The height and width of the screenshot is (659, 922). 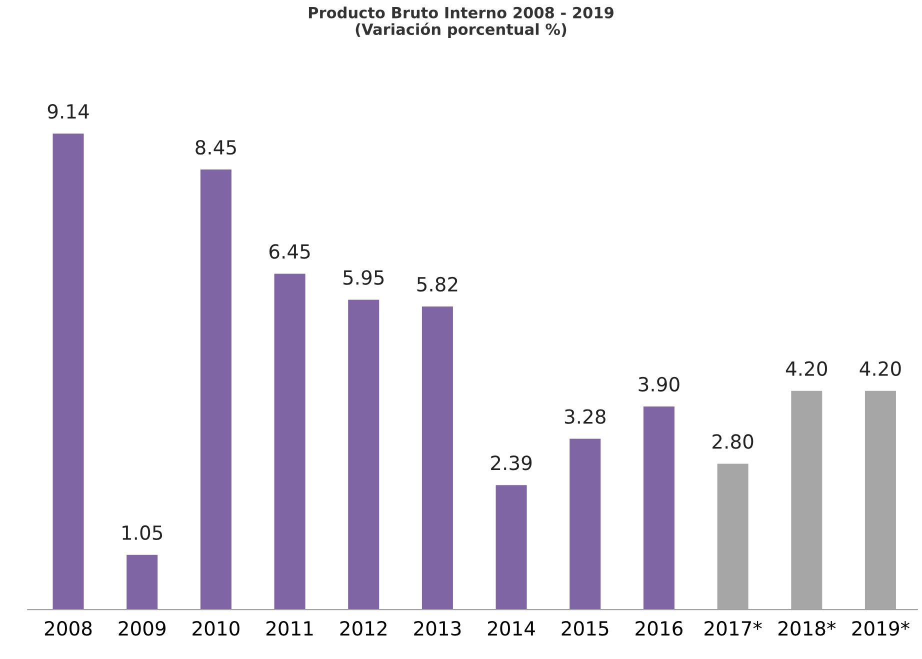 What do you see at coordinates (733, 441) in the screenshot?
I see `data-label: 2.80` at bounding box center [733, 441].